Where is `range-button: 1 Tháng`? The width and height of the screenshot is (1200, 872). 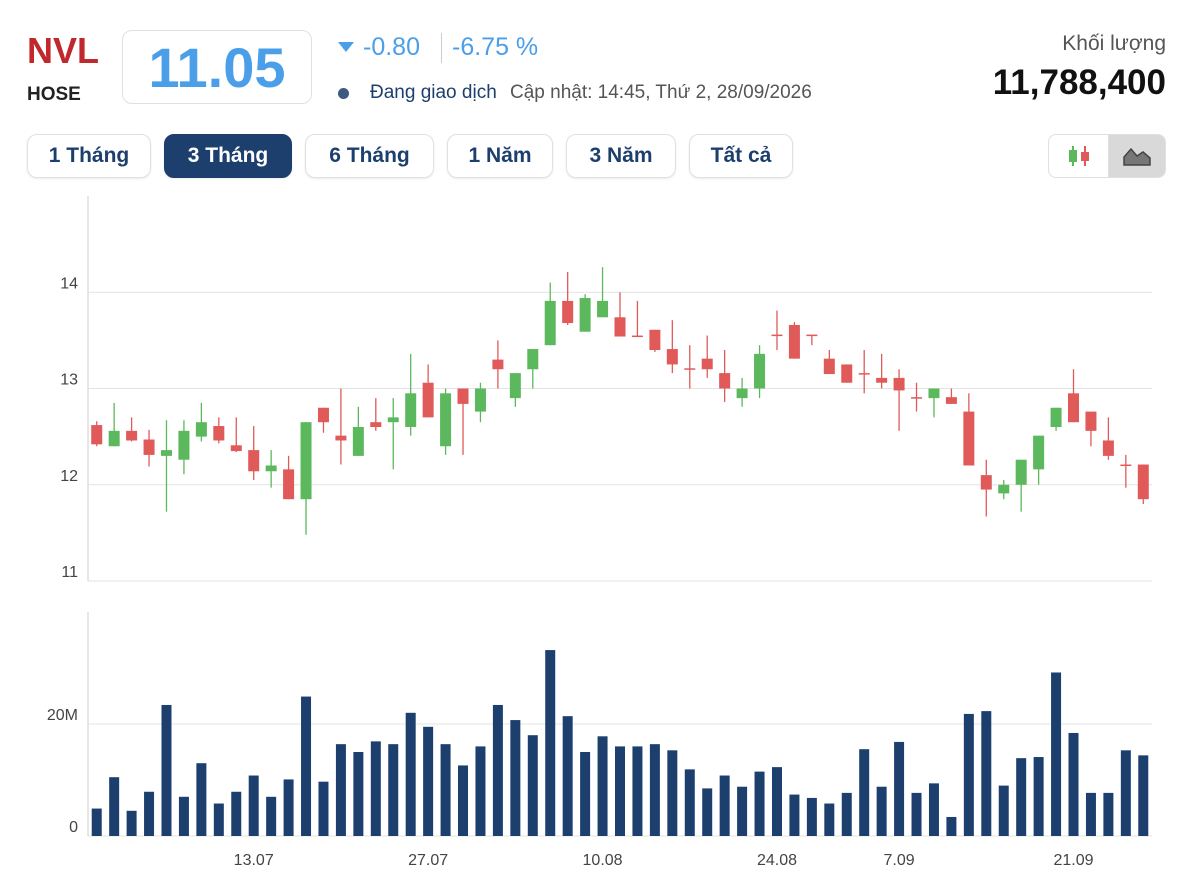
range-button: 1 Tháng is located at coordinates (89, 156).